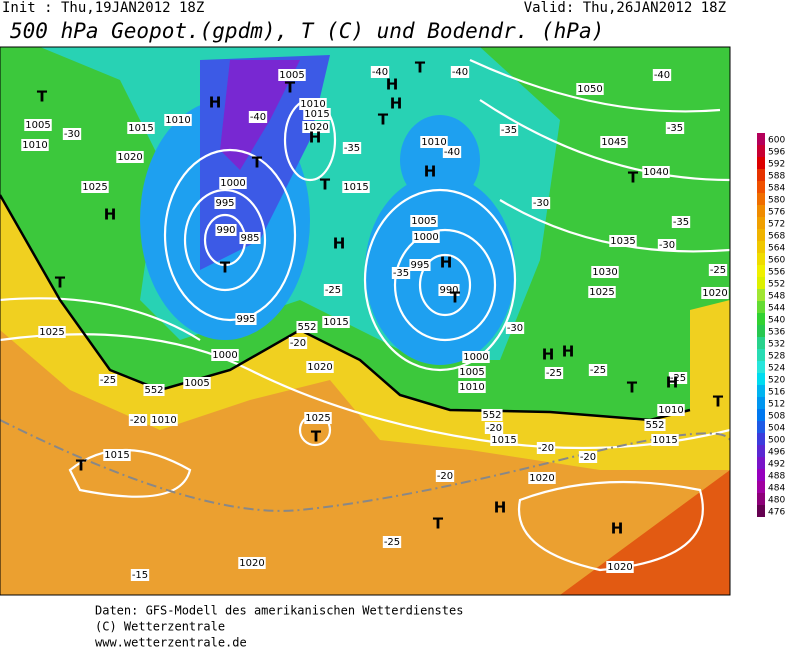 This screenshot has width=790, height=648. I want to click on legend-label: 516, so click(776, 393).